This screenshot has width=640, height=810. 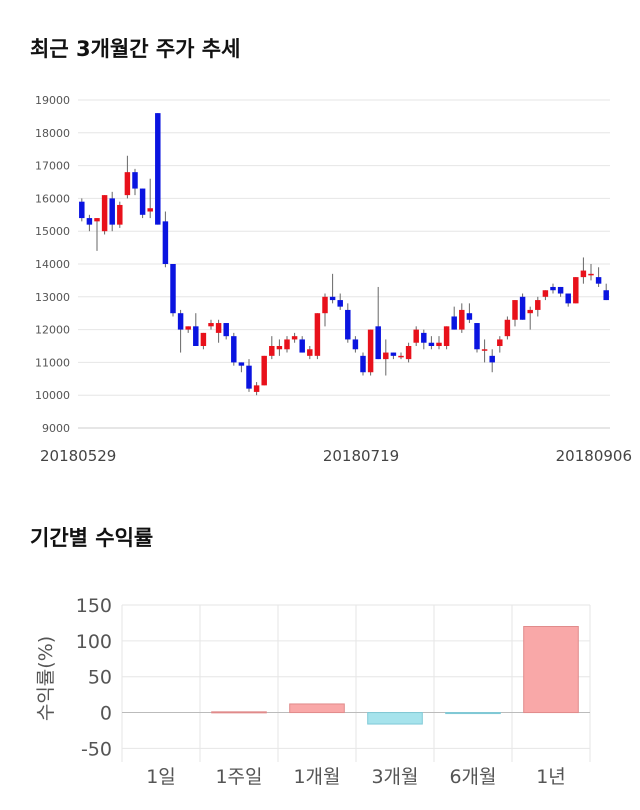 What do you see at coordinates (316, 777) in the screenshot?
I see `x-category-label: 1개월` at bounding box center [316, 777].